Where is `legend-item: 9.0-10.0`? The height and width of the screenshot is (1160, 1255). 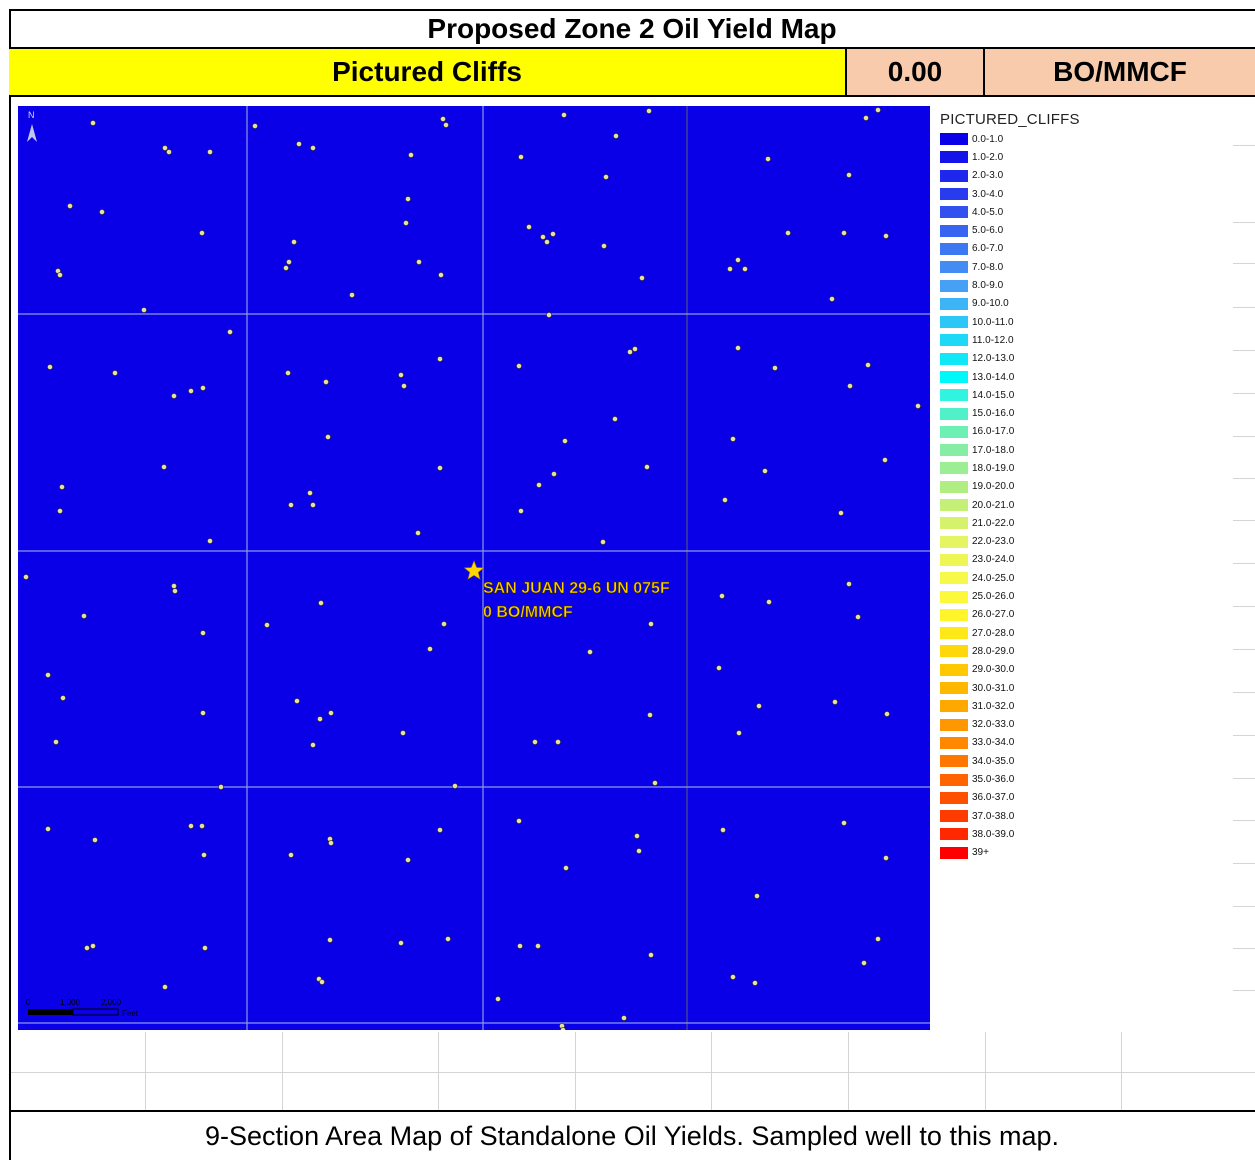
legend-item: 9.0-10.0 is located at coordinates (1030, 304).